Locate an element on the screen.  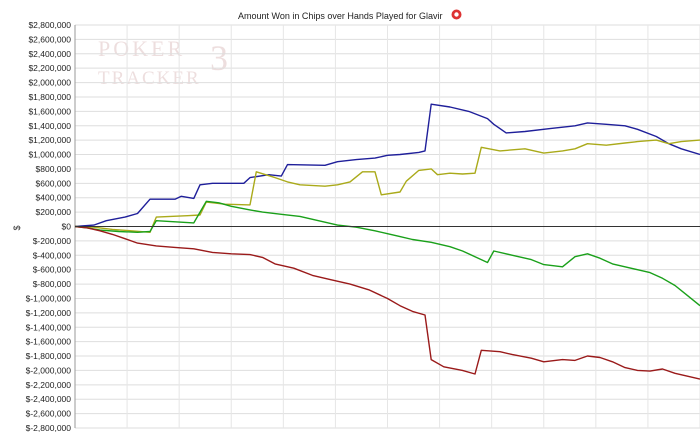
y-tick-label: $-2,200,000 is located at coordinates (49, 385).